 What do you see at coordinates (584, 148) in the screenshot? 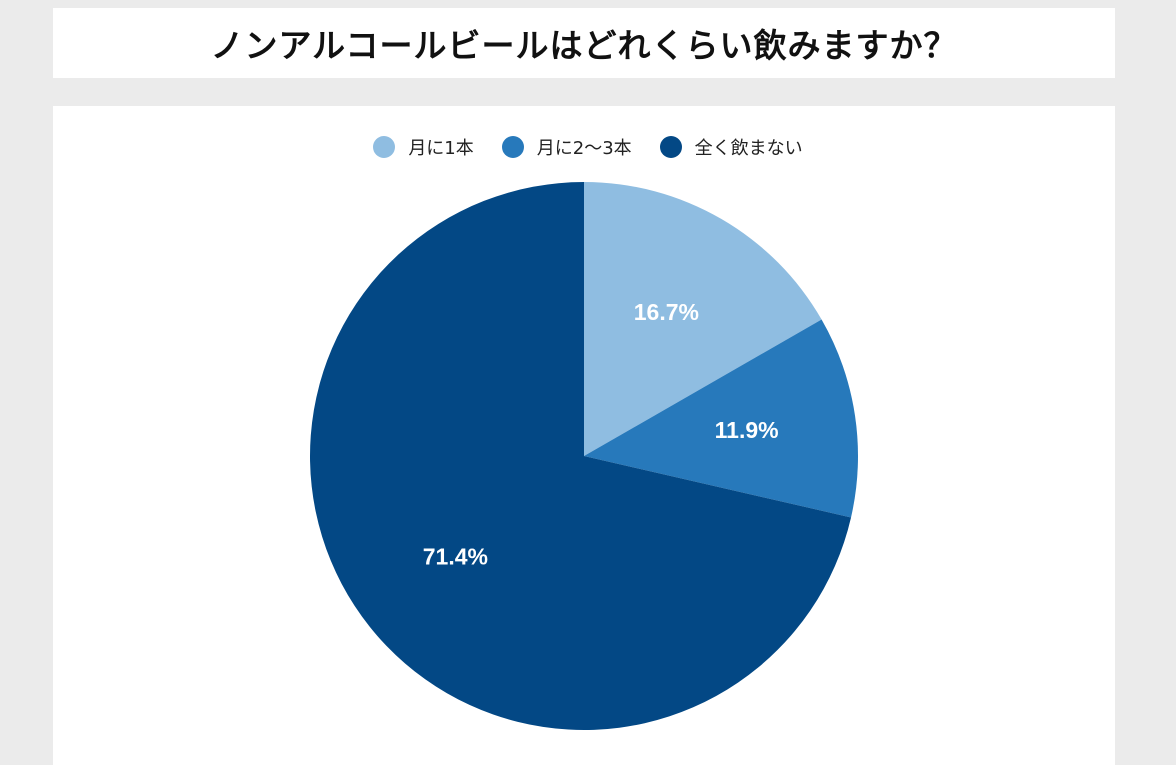
I see `legend-label: 月に2〜3本` at bounding box center [584, 148].